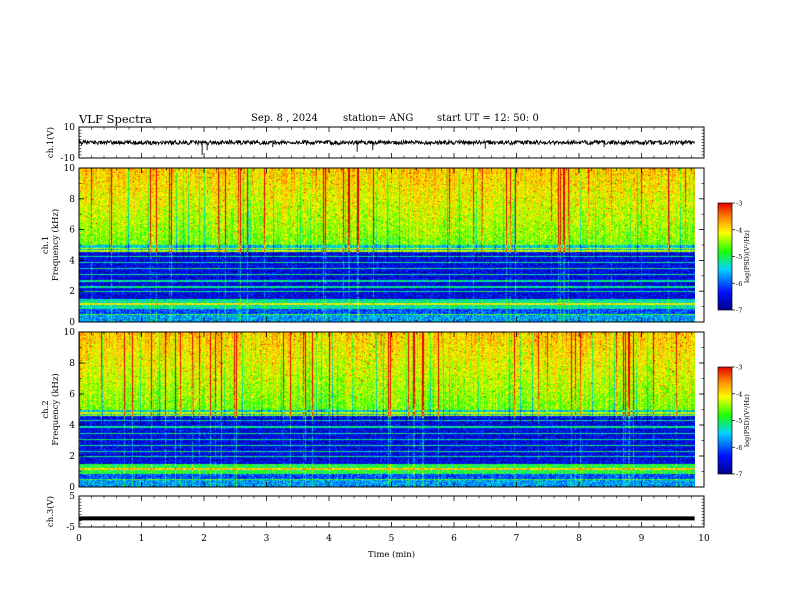 The height and width of the screenshot is (612, 792). What do you see at coordinates (392, 539) in the screenshot?
I see `x-tick-label: 5` at bounding box center [392, 539].